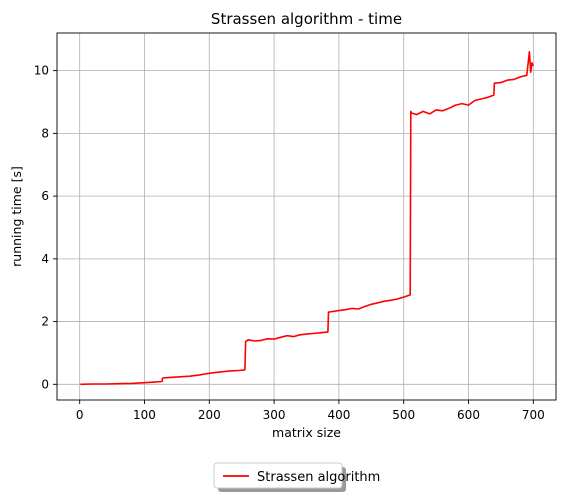 The image size is (562, 499). What do you see at coordinates (306, 432) in the screenshot?
I see `x-axis-label: matrix size` at bounding box center [306, 432].